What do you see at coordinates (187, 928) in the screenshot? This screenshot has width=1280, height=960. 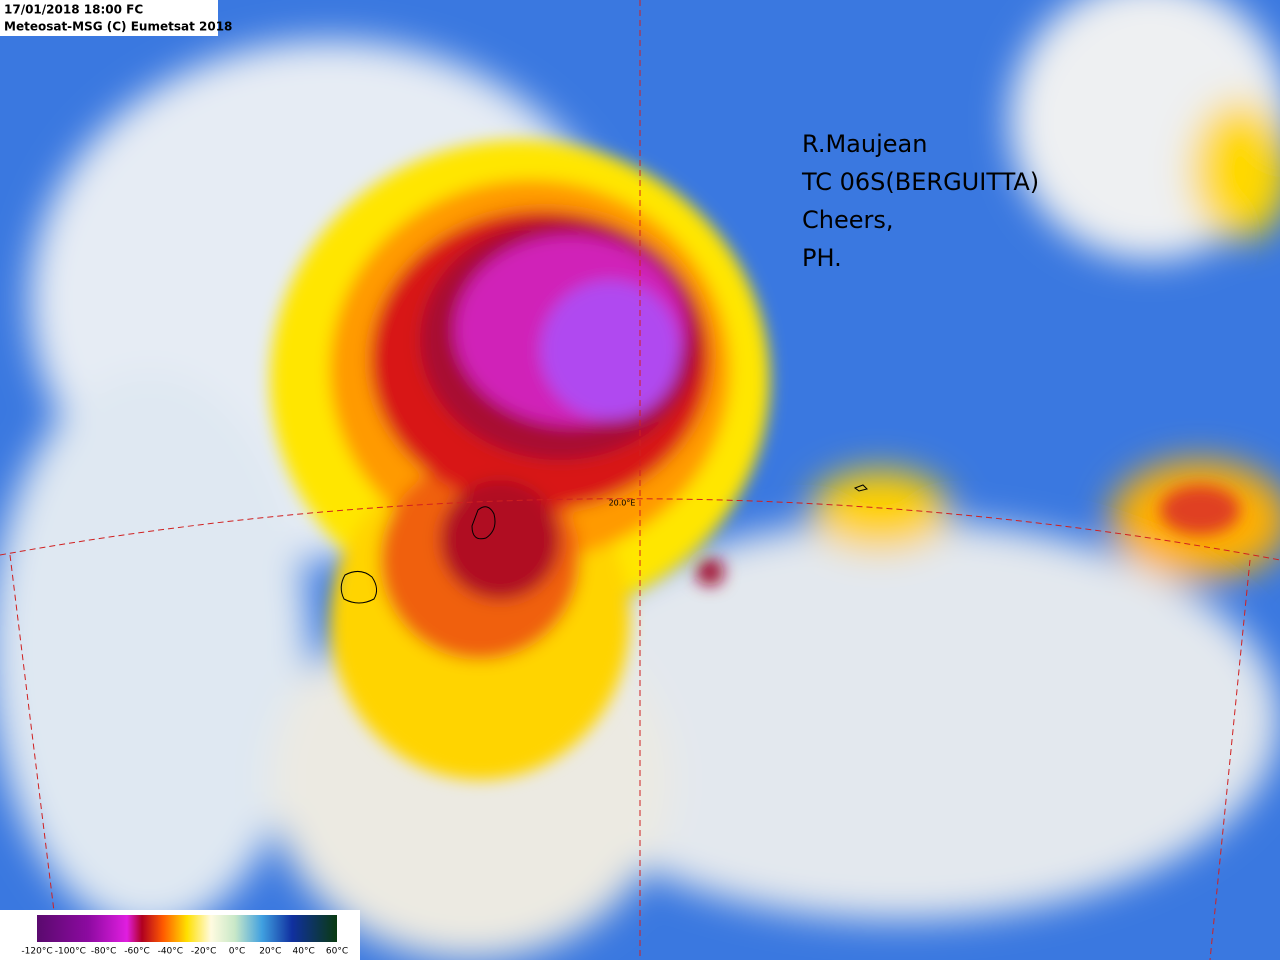 I see `colorbar` at bounding box center [187, 928].